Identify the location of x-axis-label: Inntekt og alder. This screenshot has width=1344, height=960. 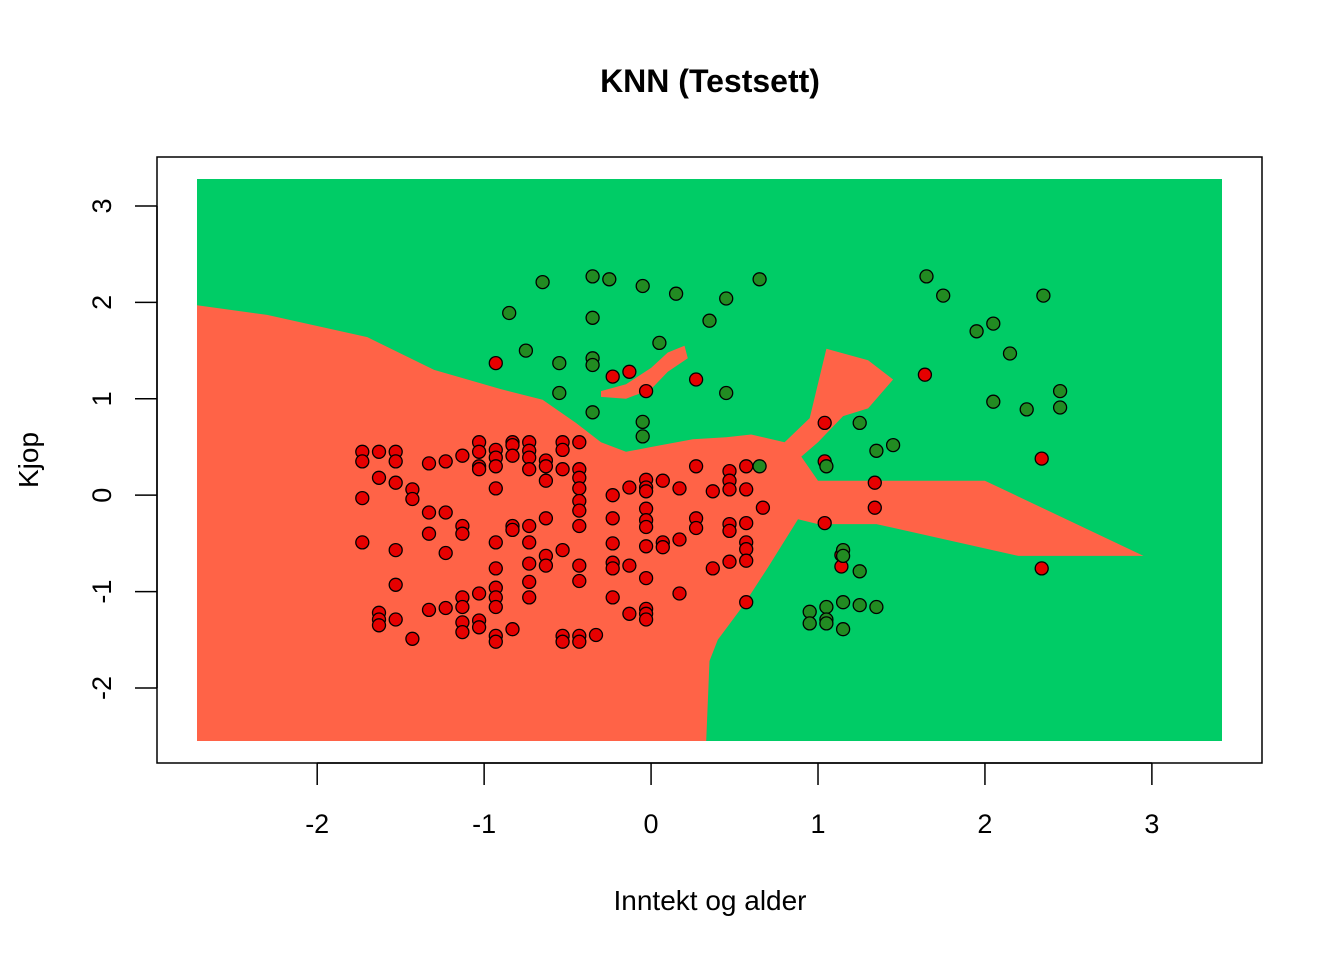
(709, 900).